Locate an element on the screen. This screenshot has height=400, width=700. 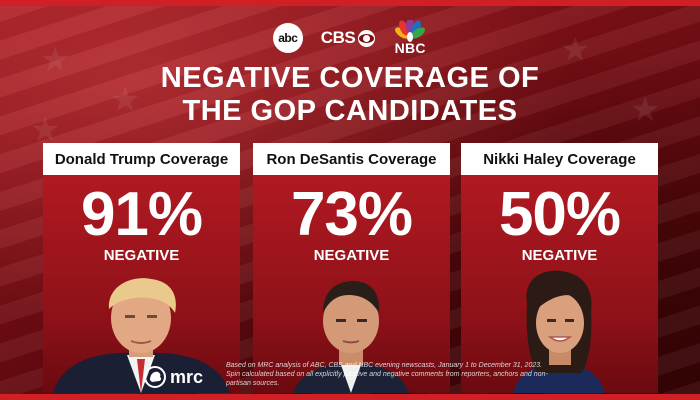
desantis-portrait is located at coordinates (351, 337).